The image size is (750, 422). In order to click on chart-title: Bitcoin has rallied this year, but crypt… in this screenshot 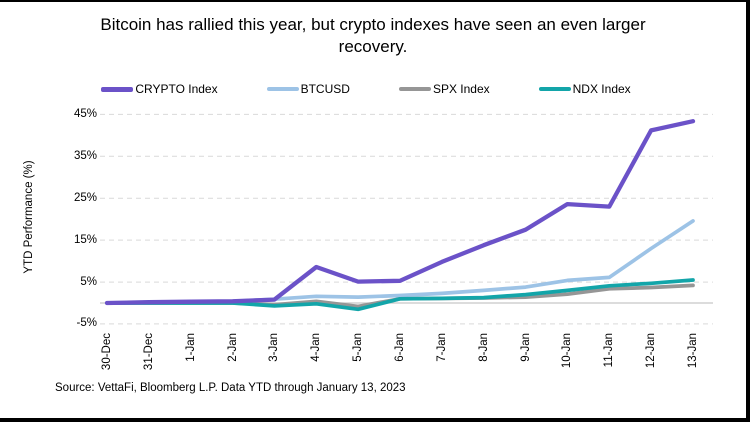, I will do `click(373, 36)`.